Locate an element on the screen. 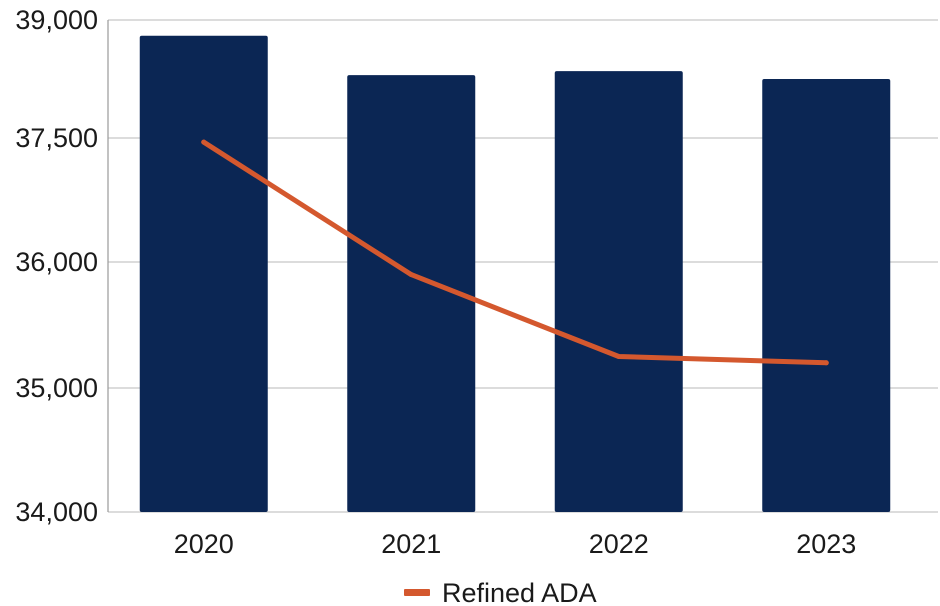 Image resolution: width=940 pixels, height=606 pixels. y-tick-label: 34,000 is located at coordinates (56, 512).